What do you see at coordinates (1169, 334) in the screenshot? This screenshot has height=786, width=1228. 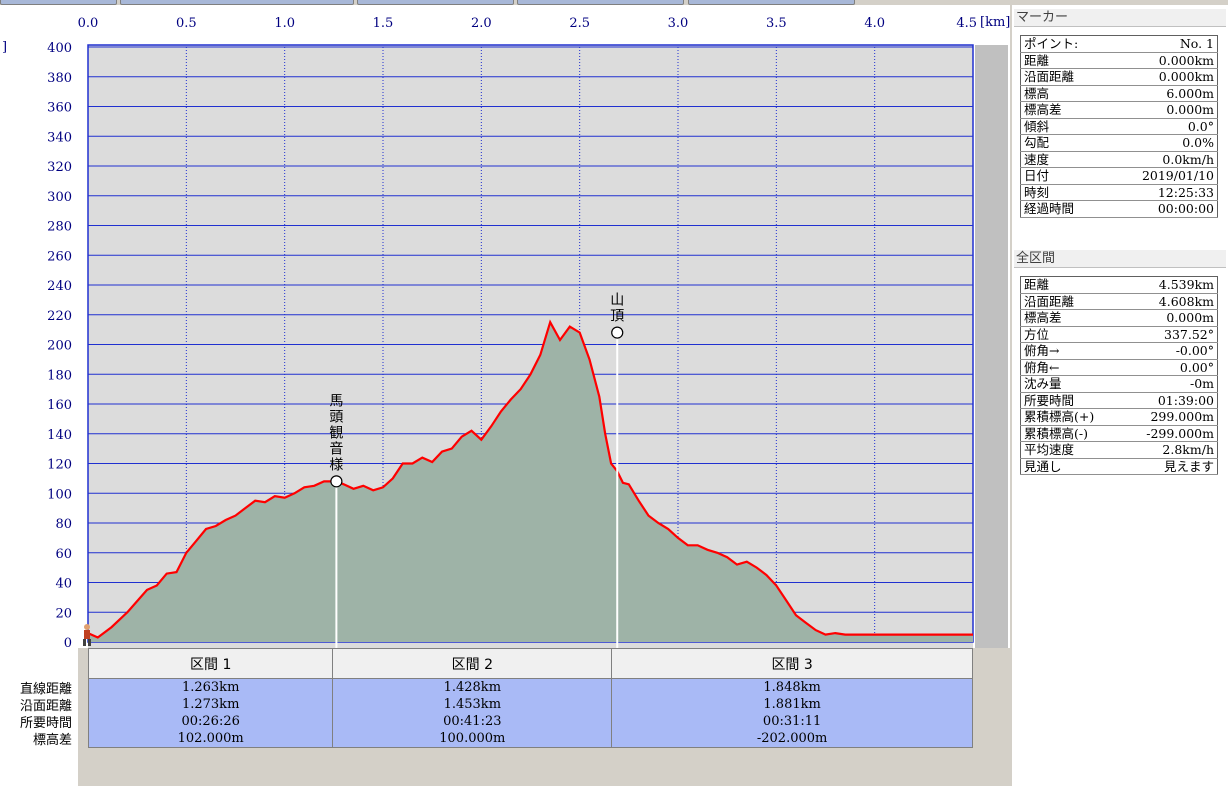 I see `info-value: 337.52°` at bounding box center [1169, 334].